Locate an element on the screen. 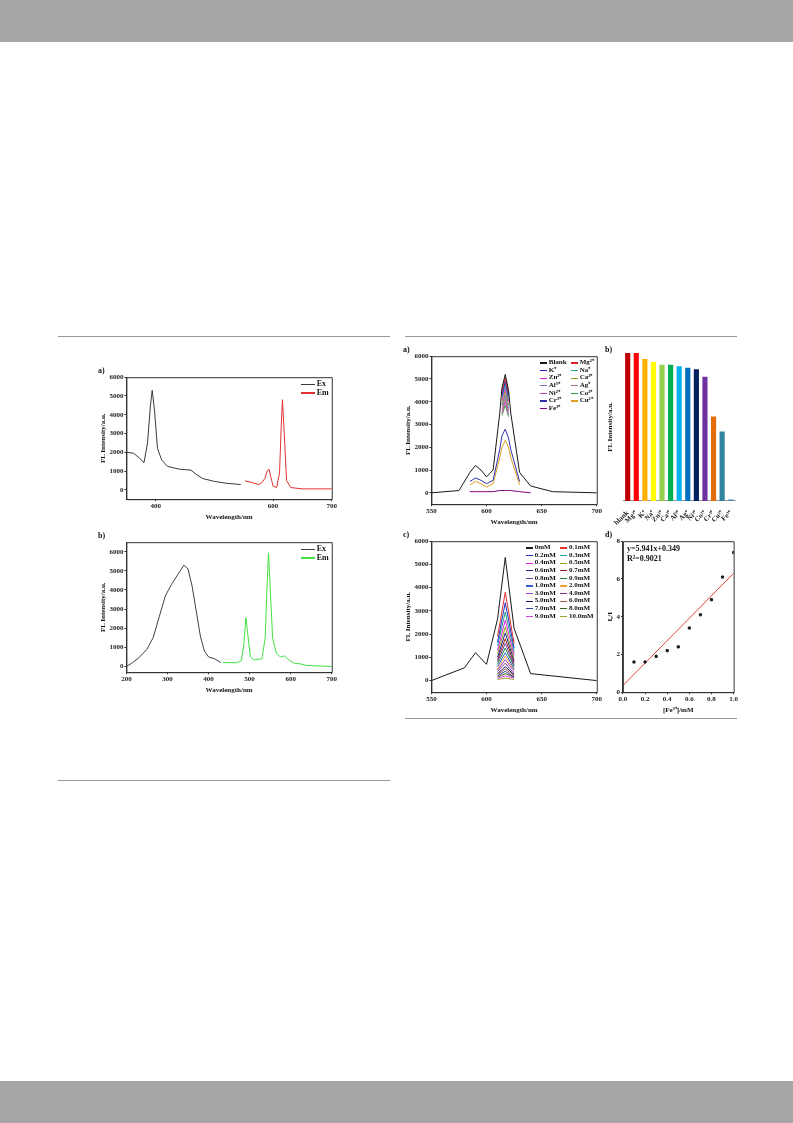 The image size is (793, 1123). annotation: y=5.941x+0.349 is located at coordinates (653, 549).